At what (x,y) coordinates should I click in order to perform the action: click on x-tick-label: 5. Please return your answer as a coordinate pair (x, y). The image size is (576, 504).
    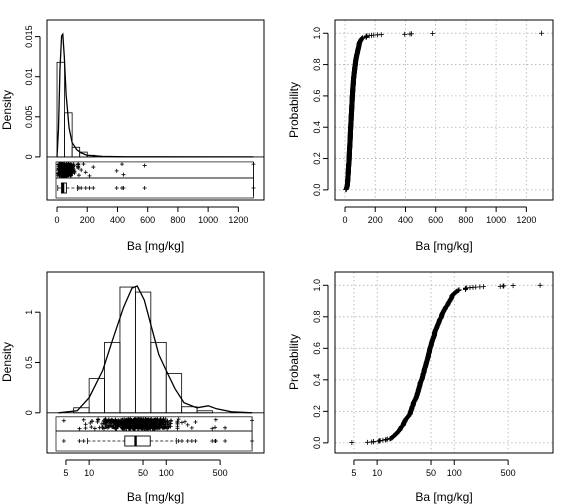
    Looking at the image, I should click on (353, 473).